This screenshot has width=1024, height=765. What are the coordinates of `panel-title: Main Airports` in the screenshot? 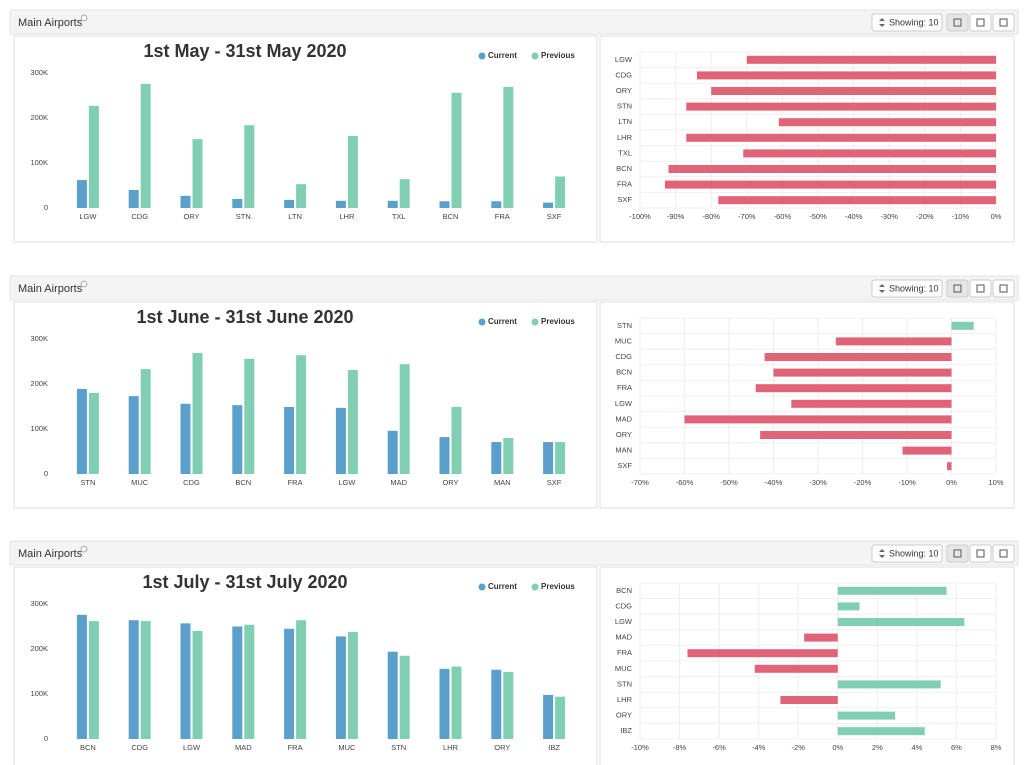 It's located at (50, 289).